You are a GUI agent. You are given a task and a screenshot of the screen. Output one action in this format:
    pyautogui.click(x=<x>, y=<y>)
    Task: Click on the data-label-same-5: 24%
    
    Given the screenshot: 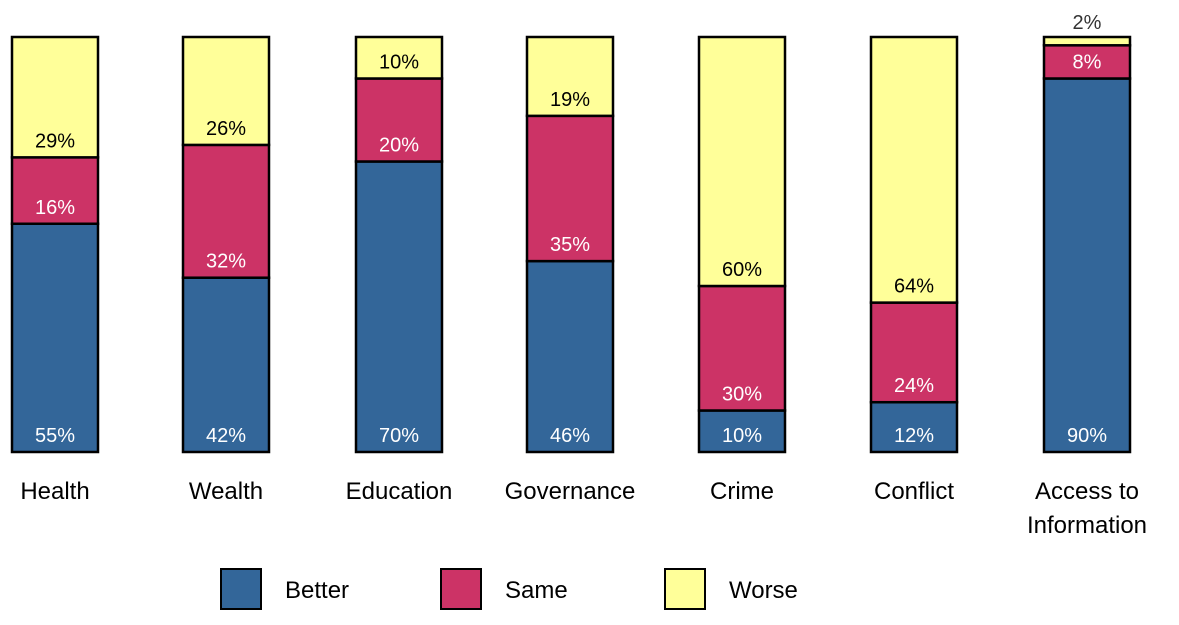 What is the action you would take?
    pyautogui.click(x=914, y=386)
    